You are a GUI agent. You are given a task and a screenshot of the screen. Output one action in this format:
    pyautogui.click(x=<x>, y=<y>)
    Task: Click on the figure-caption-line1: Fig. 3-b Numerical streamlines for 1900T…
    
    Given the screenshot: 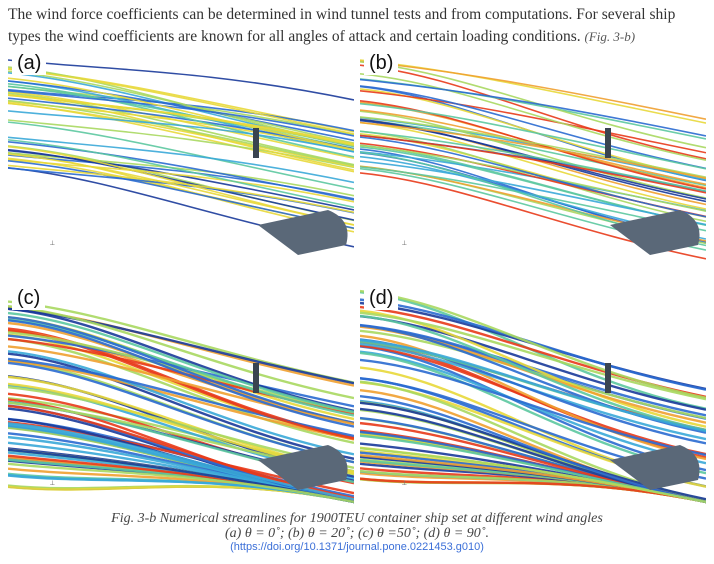 What is the action you would take?
    pyautogui.click(x=357, y=518)
    